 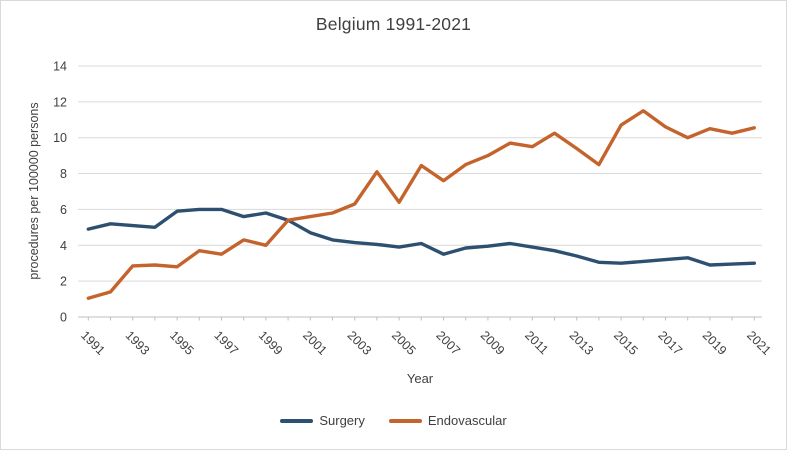 I want to click on y-tick-label-4: 4, so click(x=63, y=246).